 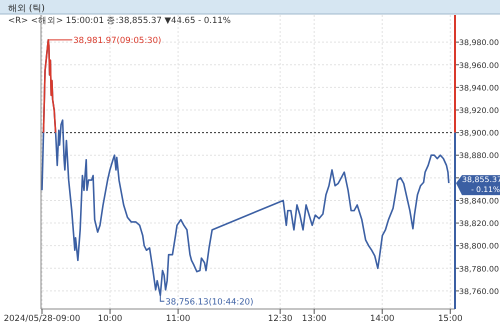 I want to click on chart-title: 해외 (틱), so click(x=26, y=9).